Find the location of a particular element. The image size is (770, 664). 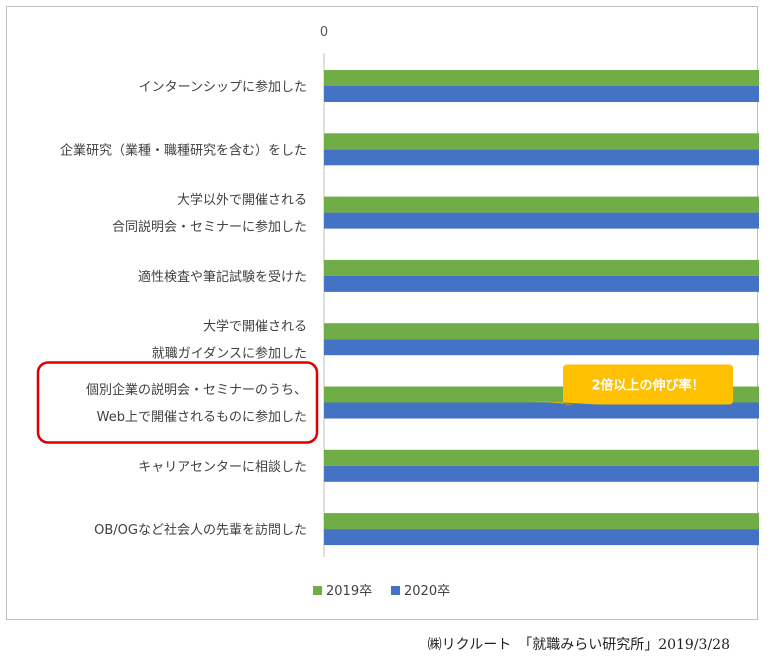

category-label: 大学で開催される is located at coordinates (255, 327).